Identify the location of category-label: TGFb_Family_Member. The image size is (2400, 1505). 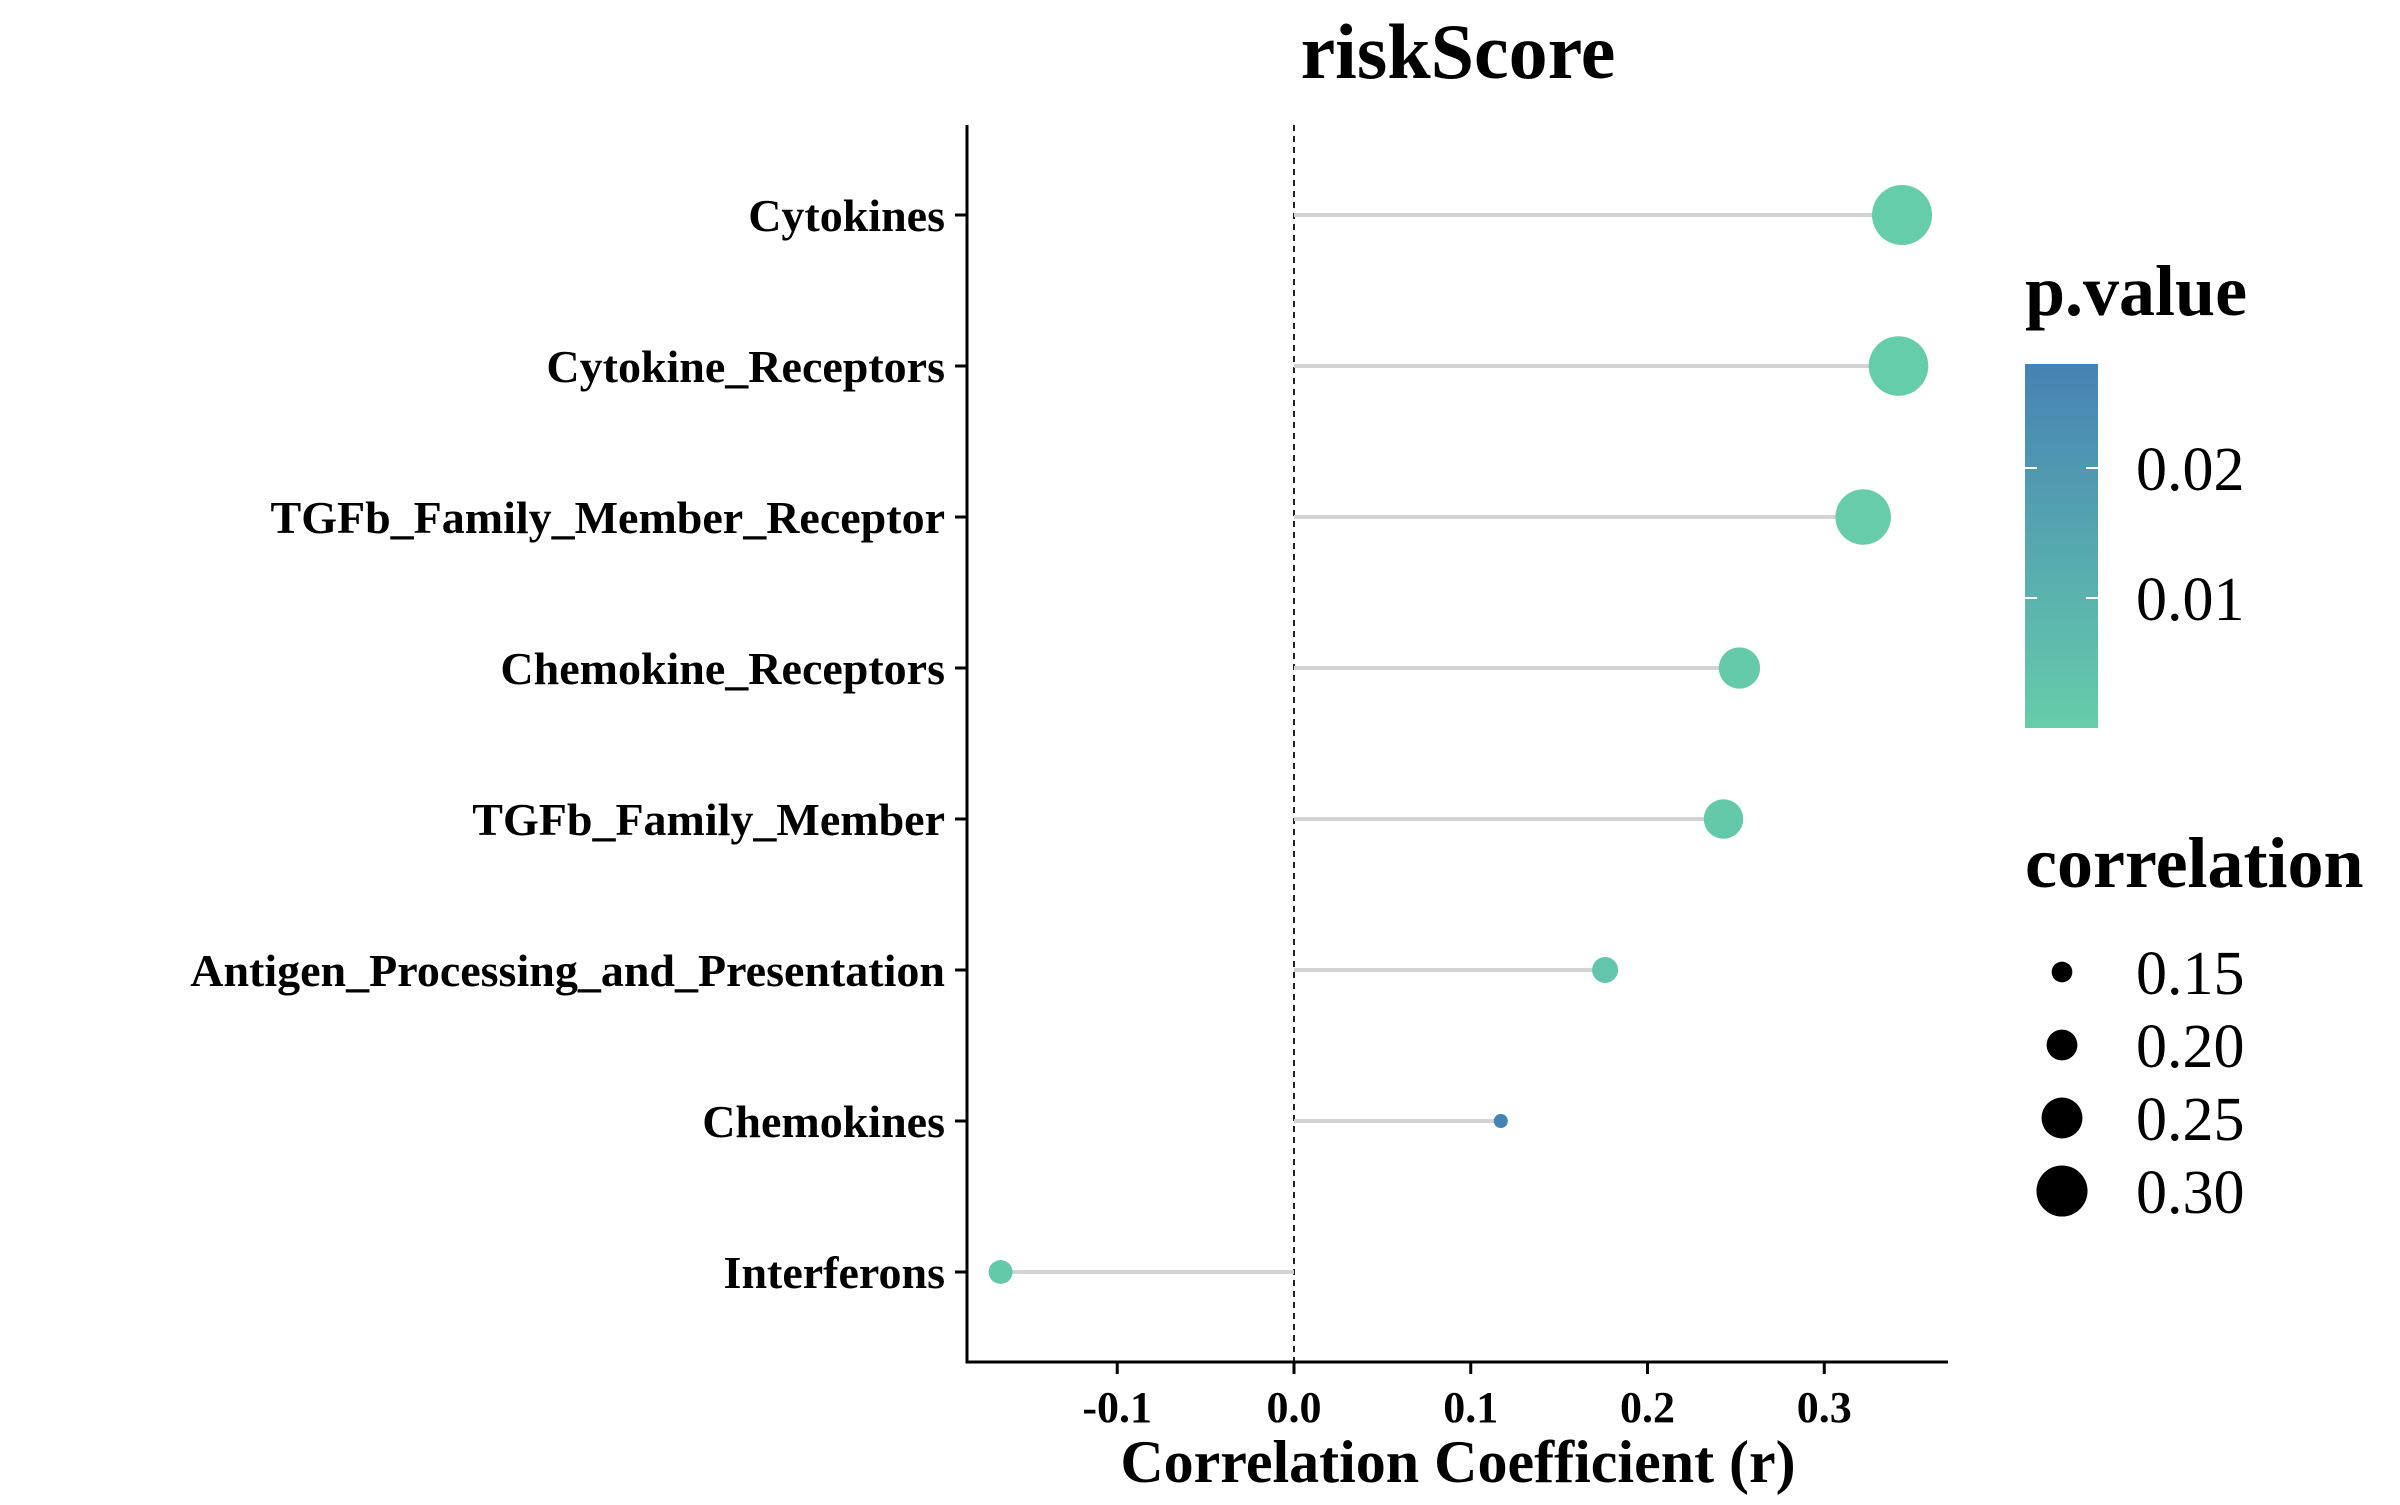
(708, 819).